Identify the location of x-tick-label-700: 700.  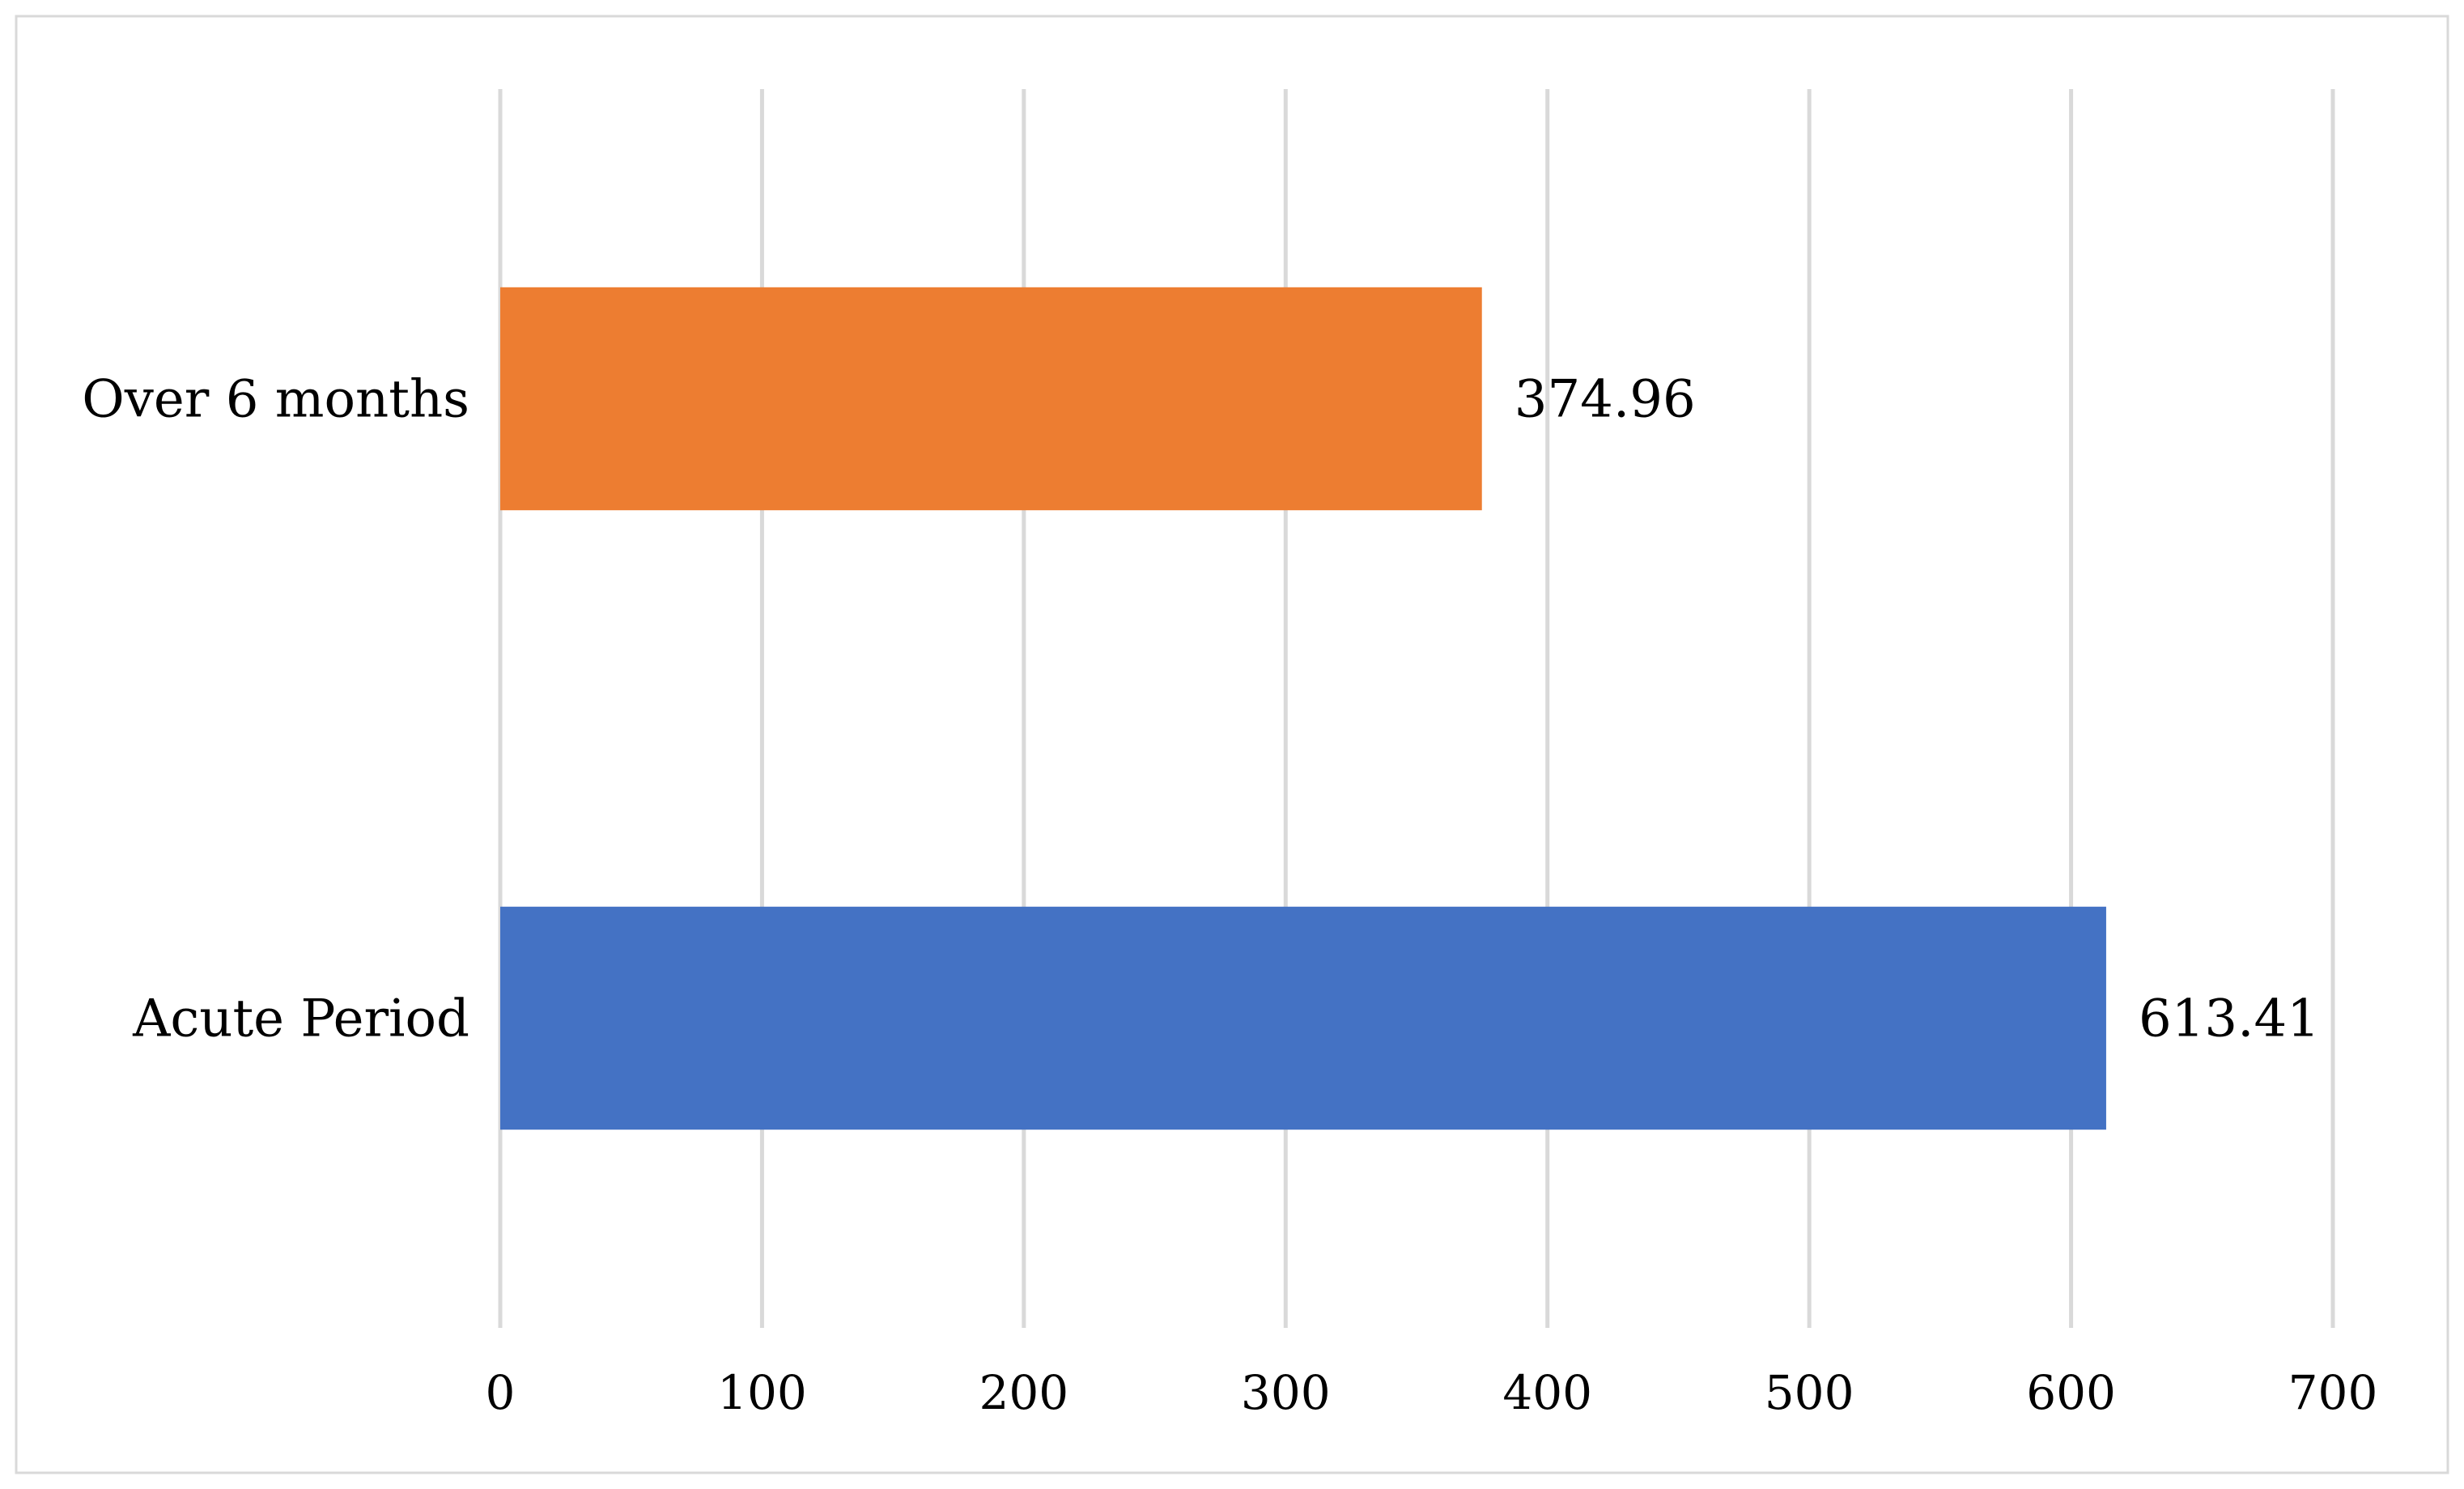
(2333, 1392).